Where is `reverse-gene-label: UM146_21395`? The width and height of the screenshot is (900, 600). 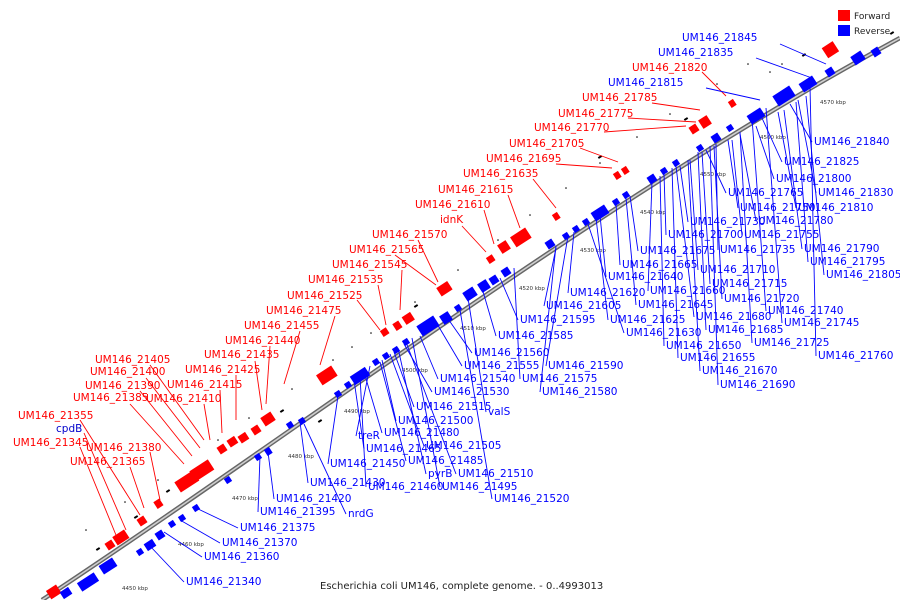 reverse-gene-label: UM146_21395 is located at coordinates (297, 512).